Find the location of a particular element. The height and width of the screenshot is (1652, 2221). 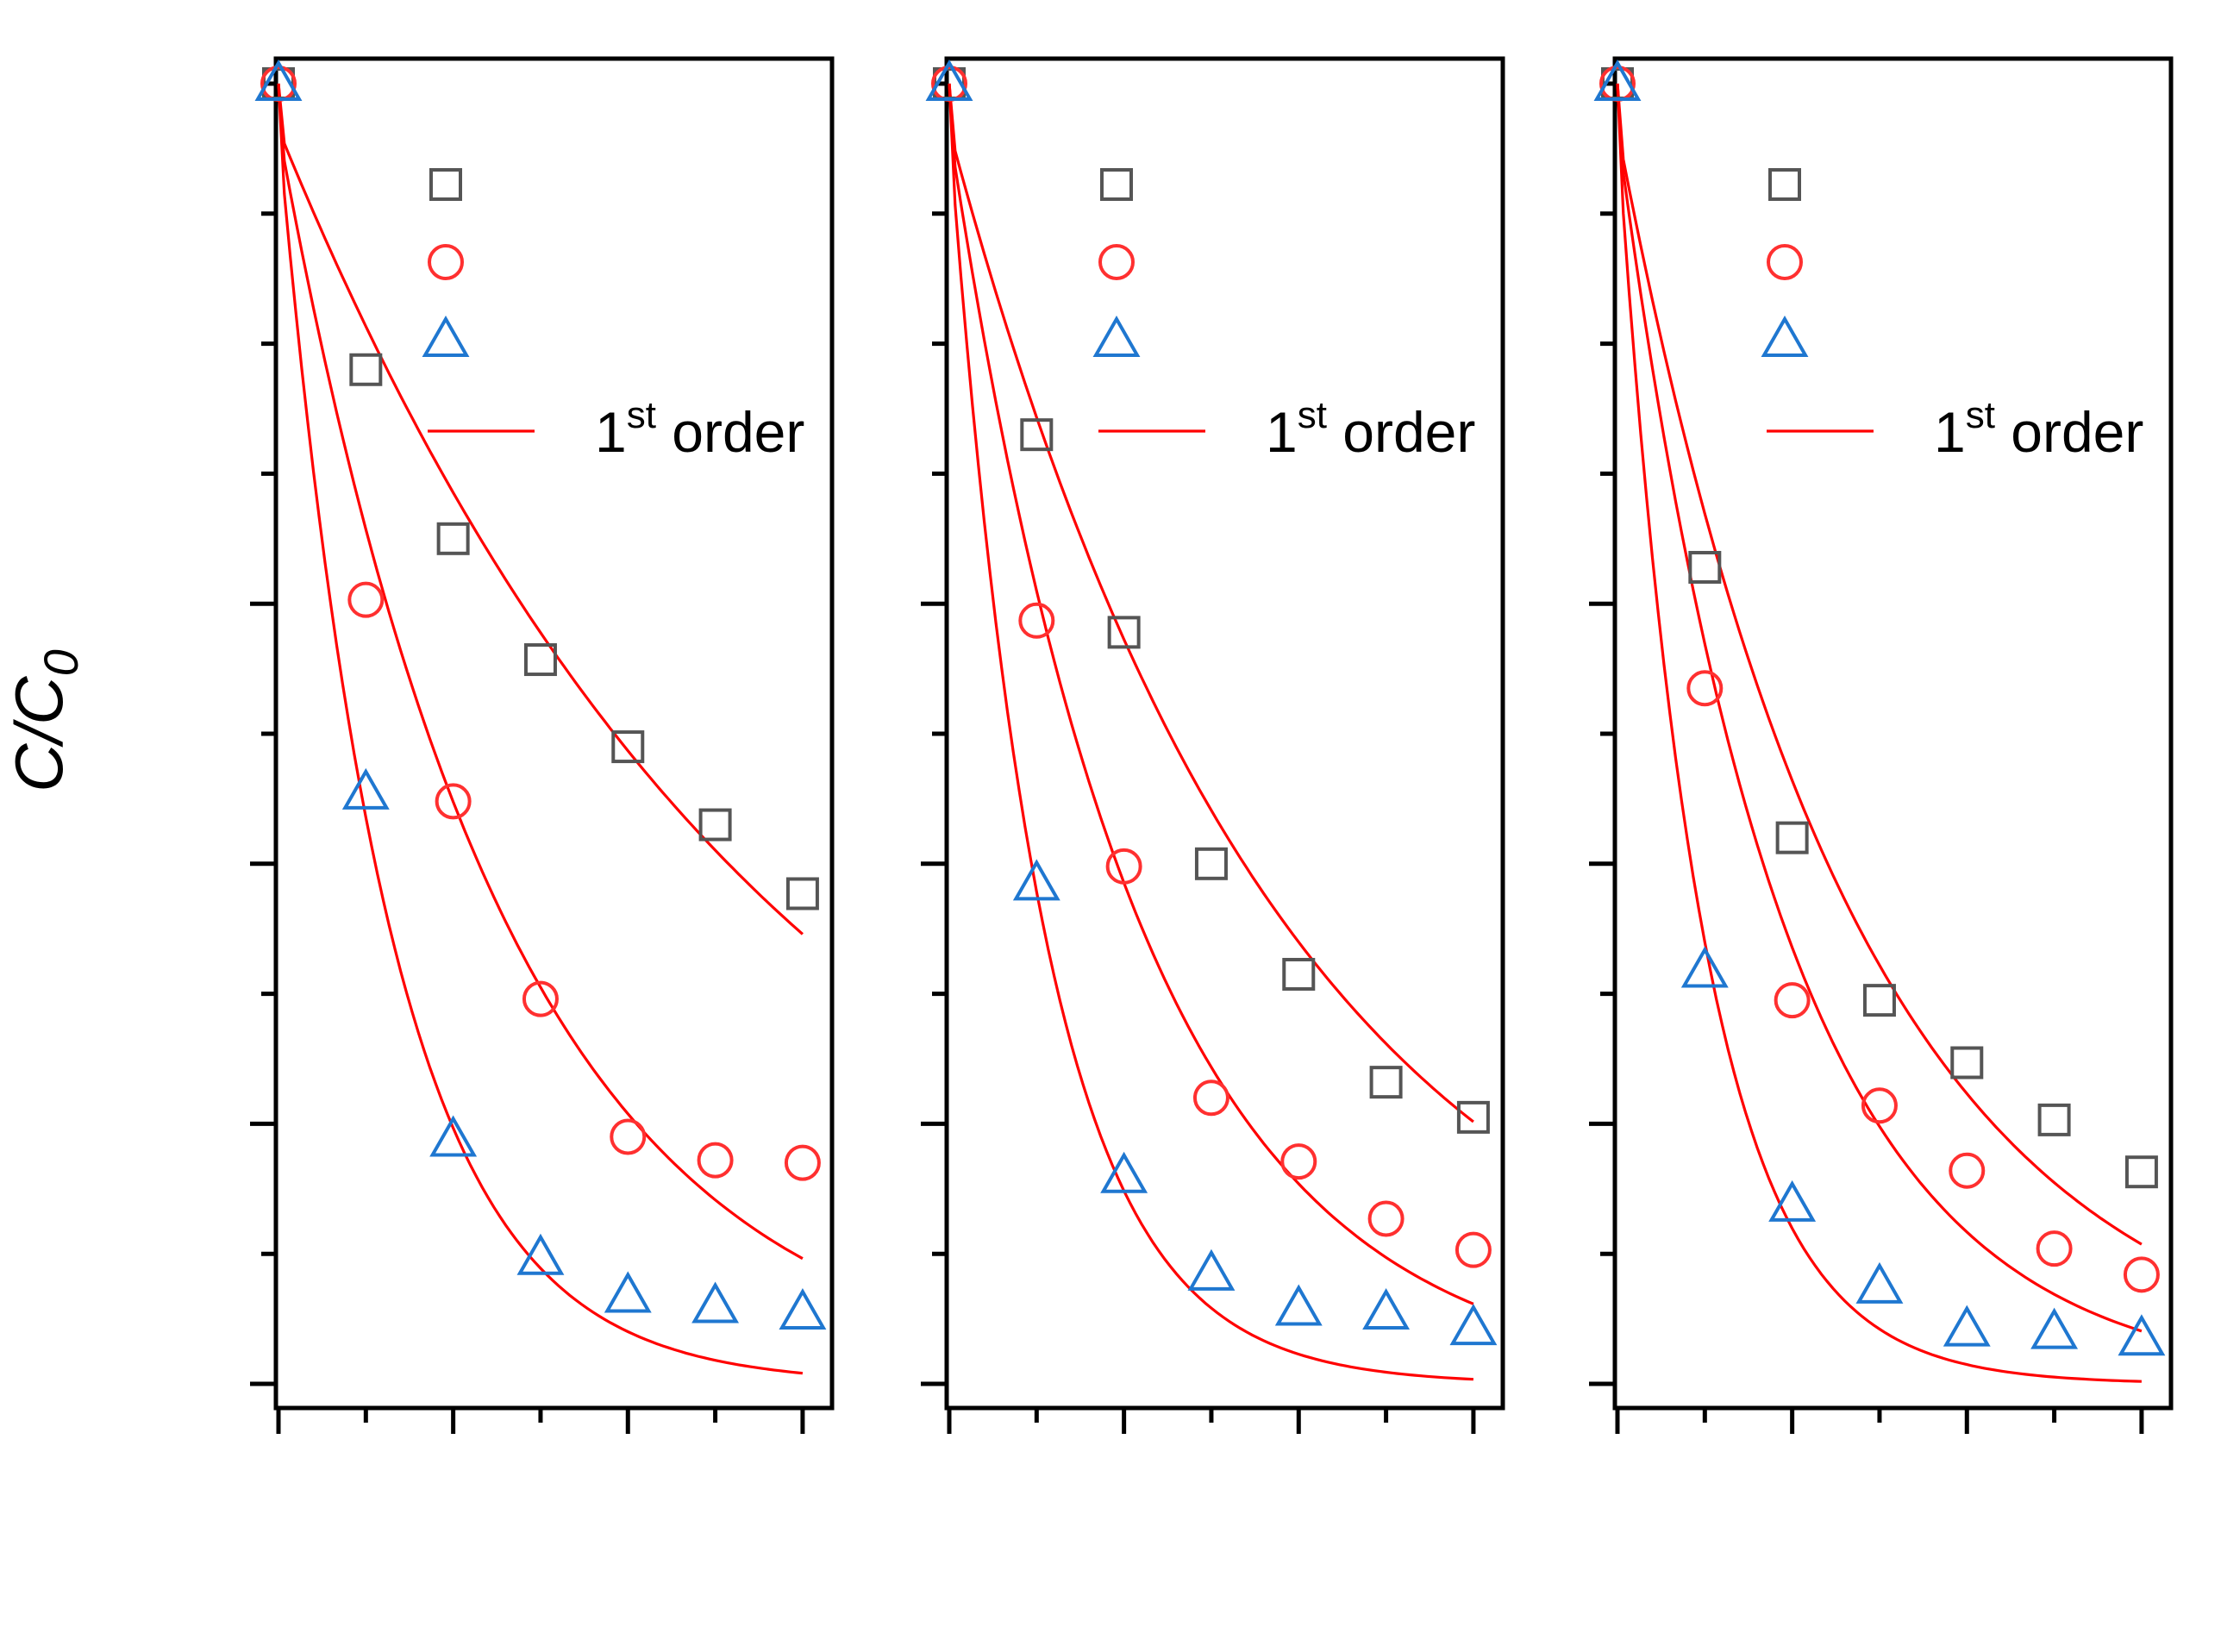

y-axis-title-main: C/C is located at coordinates (39, 734).